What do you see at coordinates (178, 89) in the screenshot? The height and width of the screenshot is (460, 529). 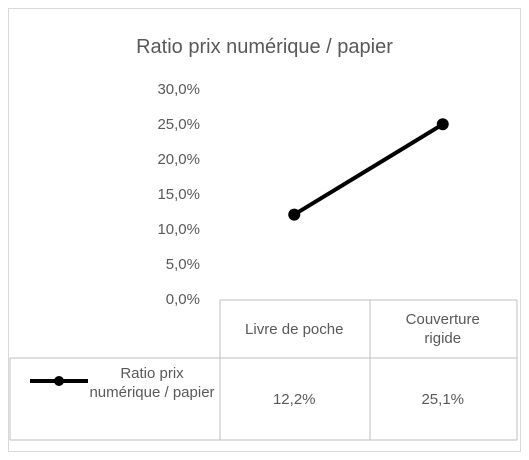 I see `y-tick-label: 30,0%` at bounding box center [178, 89].